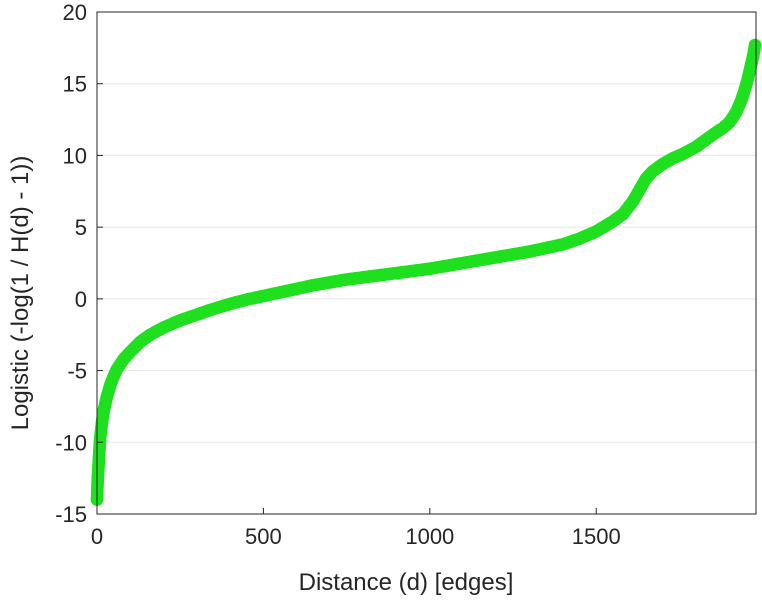 Image resolution: width=762 pixels, height=600 pixels. What do you see at coordinates (75, 12) in the screenshot?
I see `y-tick-label: 20` at bounding box center [75, 12].